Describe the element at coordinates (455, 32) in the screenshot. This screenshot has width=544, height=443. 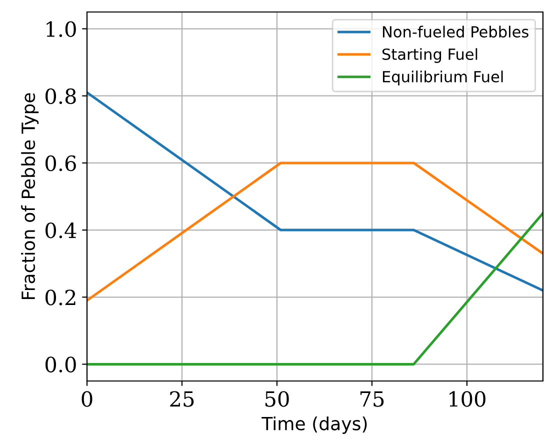
I see `legend-label: Non-fueled Pebbles` at that location.